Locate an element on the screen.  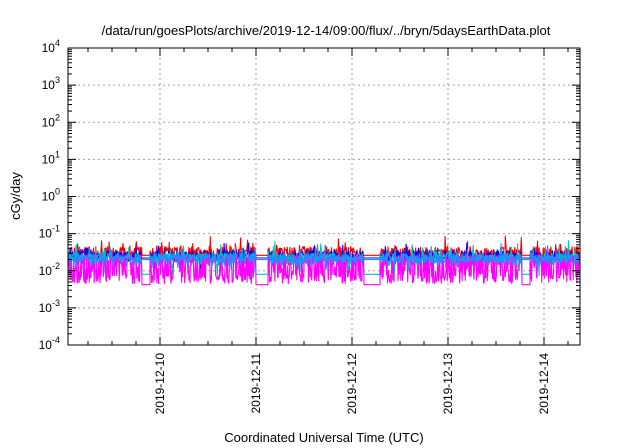
x-axis-label: Coordinated Universal Time (UTC) is located at coordinates (323, 437).